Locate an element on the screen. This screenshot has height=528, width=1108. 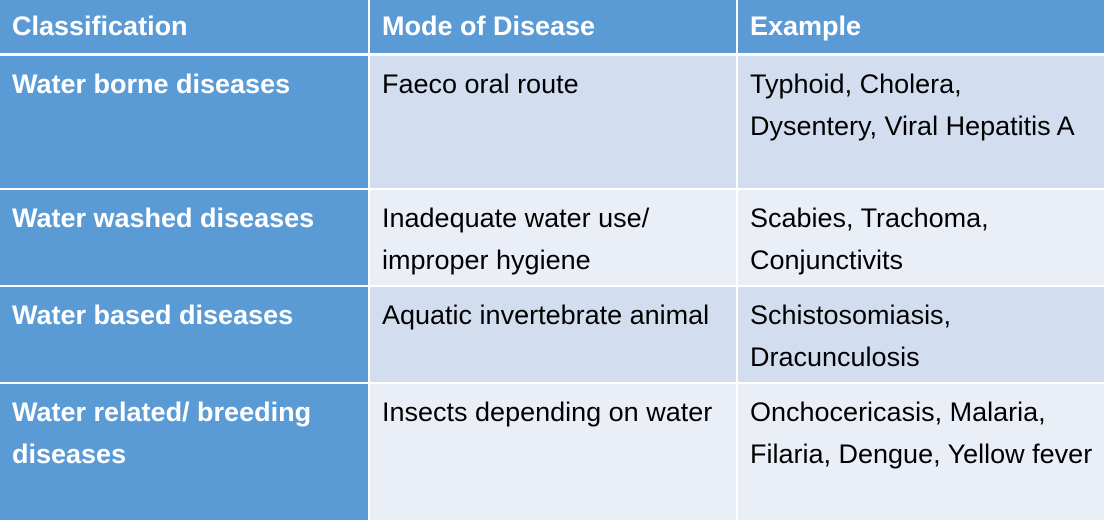
header-example: Example is located at coordinates (921, 28).